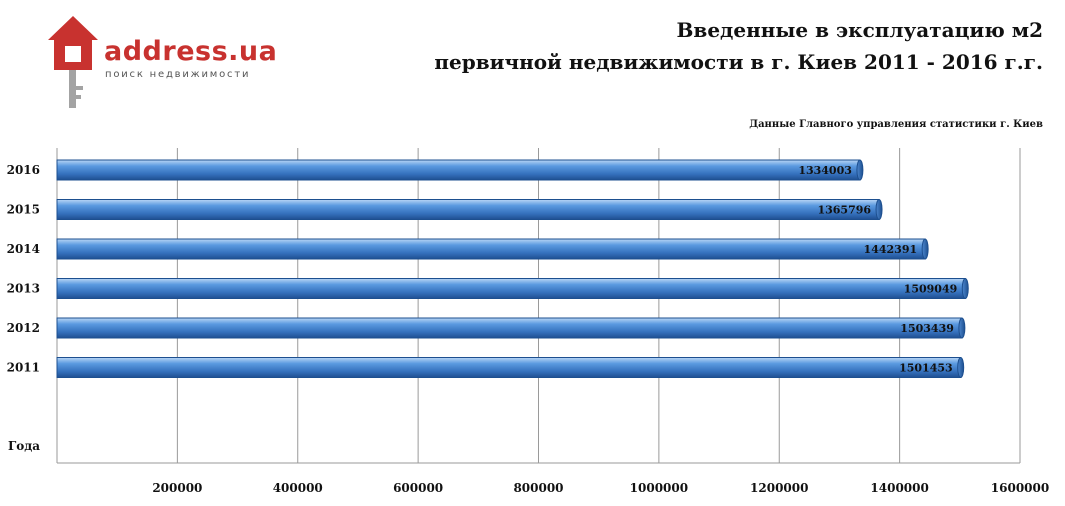 The width and height of the screenshot is (1065, 506). What do you see at coordinates (1020, 488) in the screenshot?
I see `x-tick-label: 1600000` at bounding box center [1020, 488].